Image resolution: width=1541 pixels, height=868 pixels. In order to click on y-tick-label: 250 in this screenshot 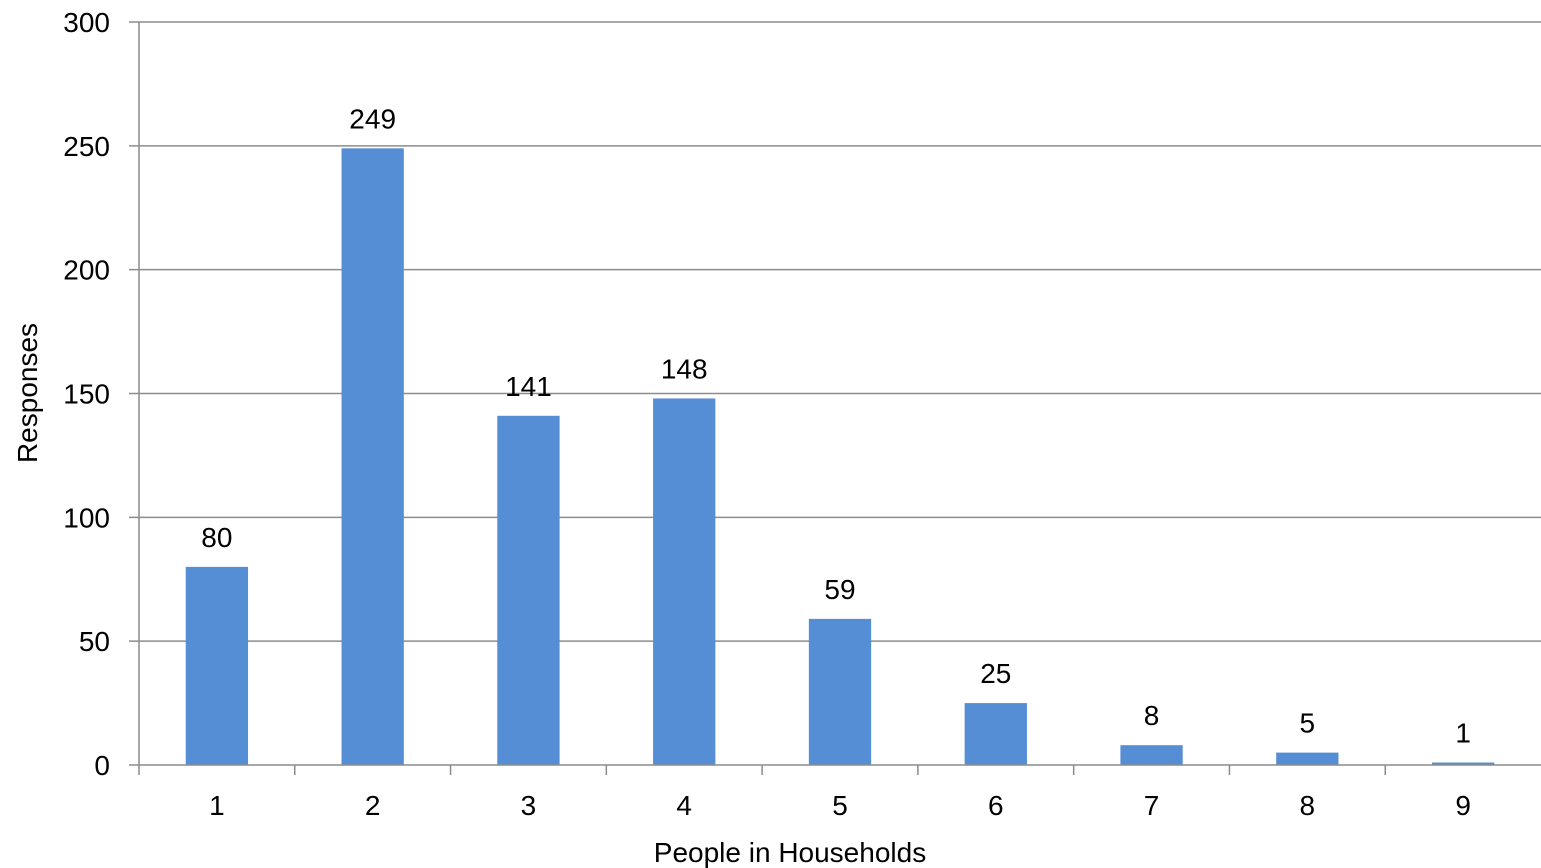, I will do `click(86, 146)`.